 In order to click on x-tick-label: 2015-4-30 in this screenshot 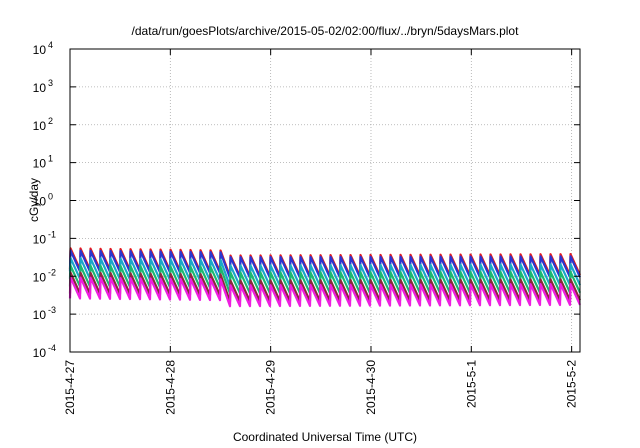, I will do `click(371, 387)`.